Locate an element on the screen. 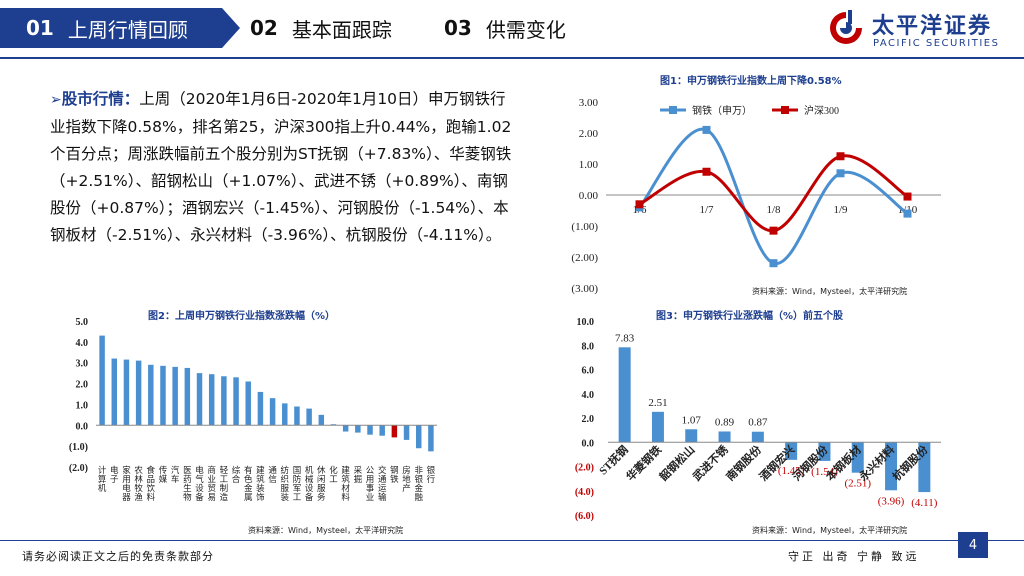  y-tick-label: 0.0 is located at coordinates (82, 426).